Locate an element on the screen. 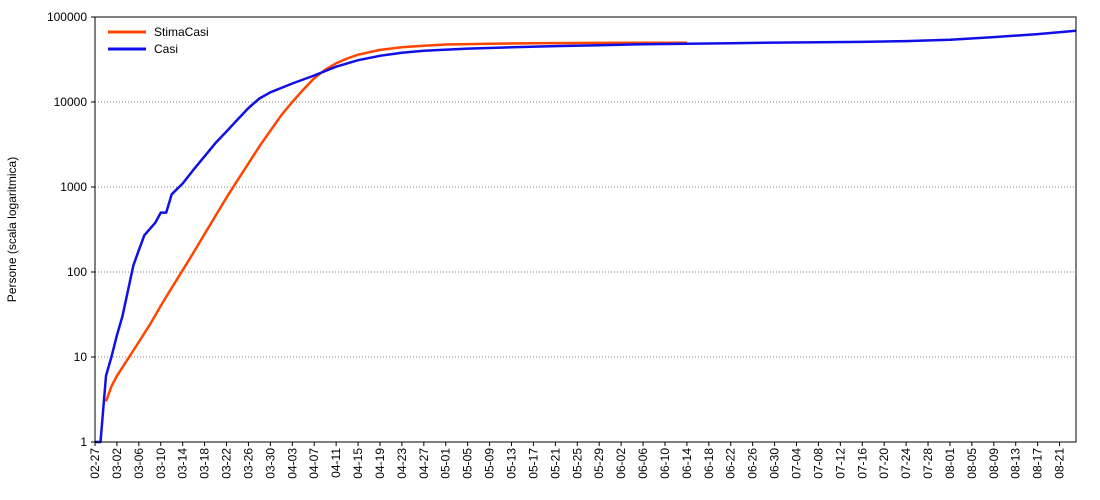  x-tick-label: 08-21 is located at coordinates (1060, 463).